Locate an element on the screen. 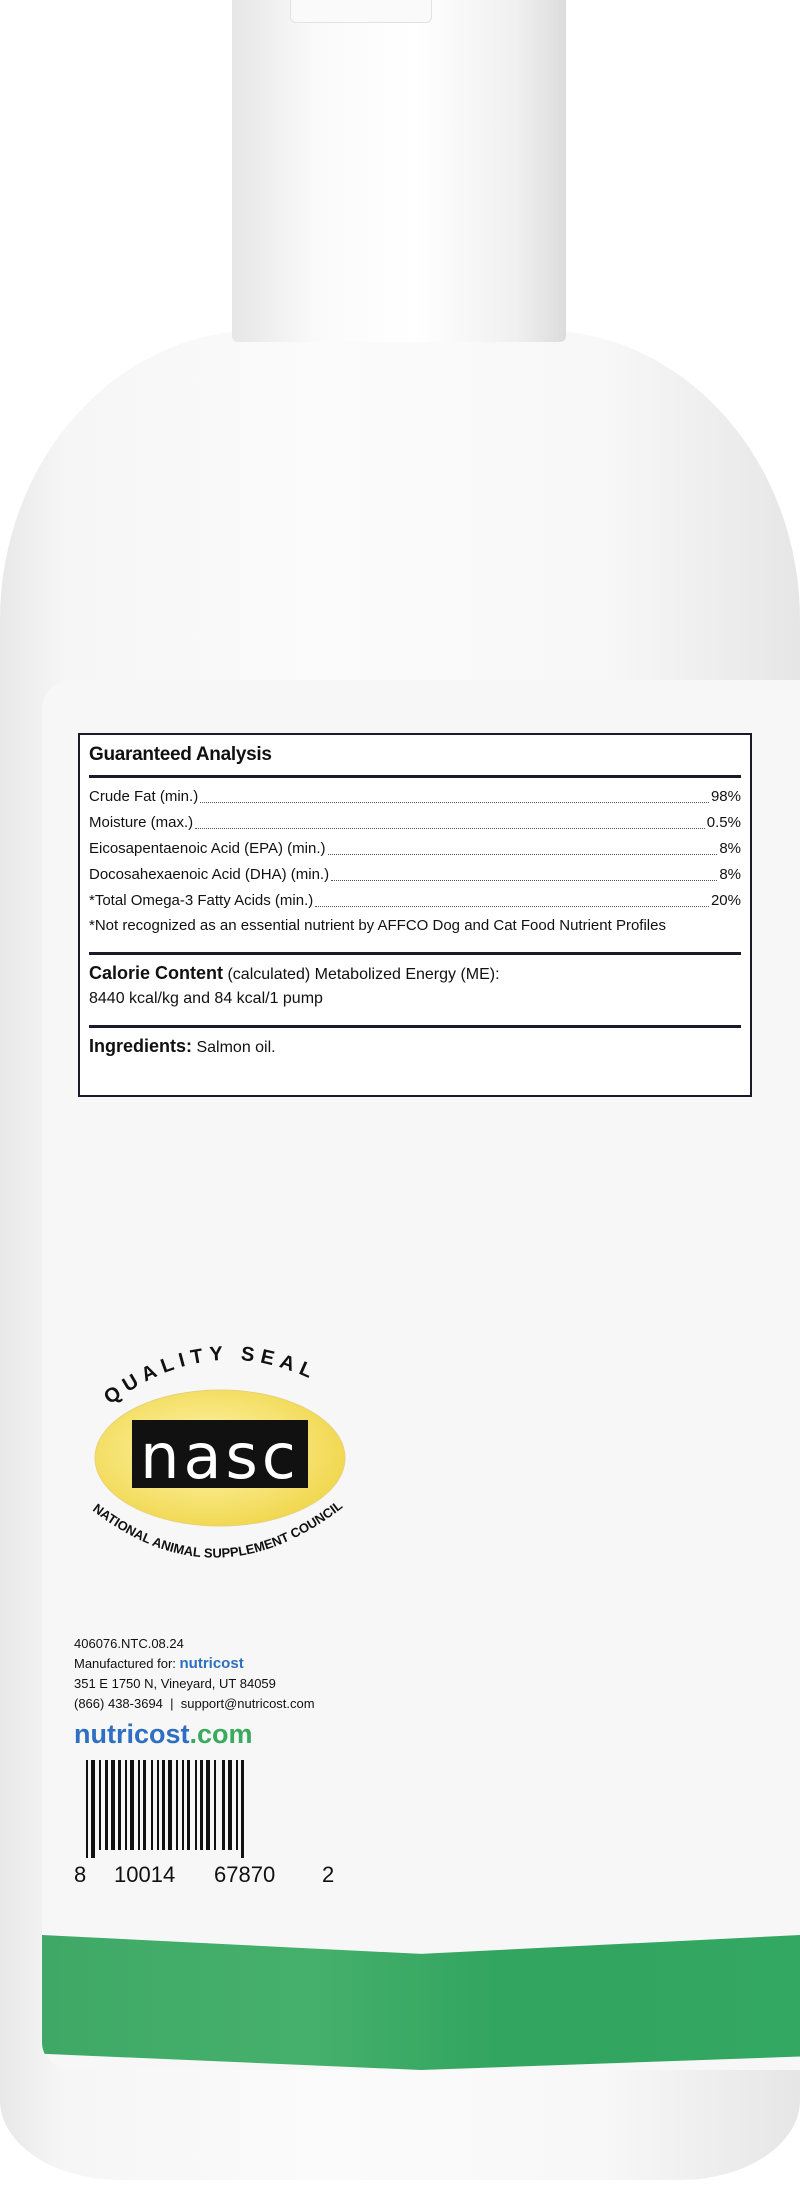 This screenshot has height=2188, width=800. analysis-row: Docosahexaenoic Acid (DHA) (min.) 8% is located at coordinates (415, 875).